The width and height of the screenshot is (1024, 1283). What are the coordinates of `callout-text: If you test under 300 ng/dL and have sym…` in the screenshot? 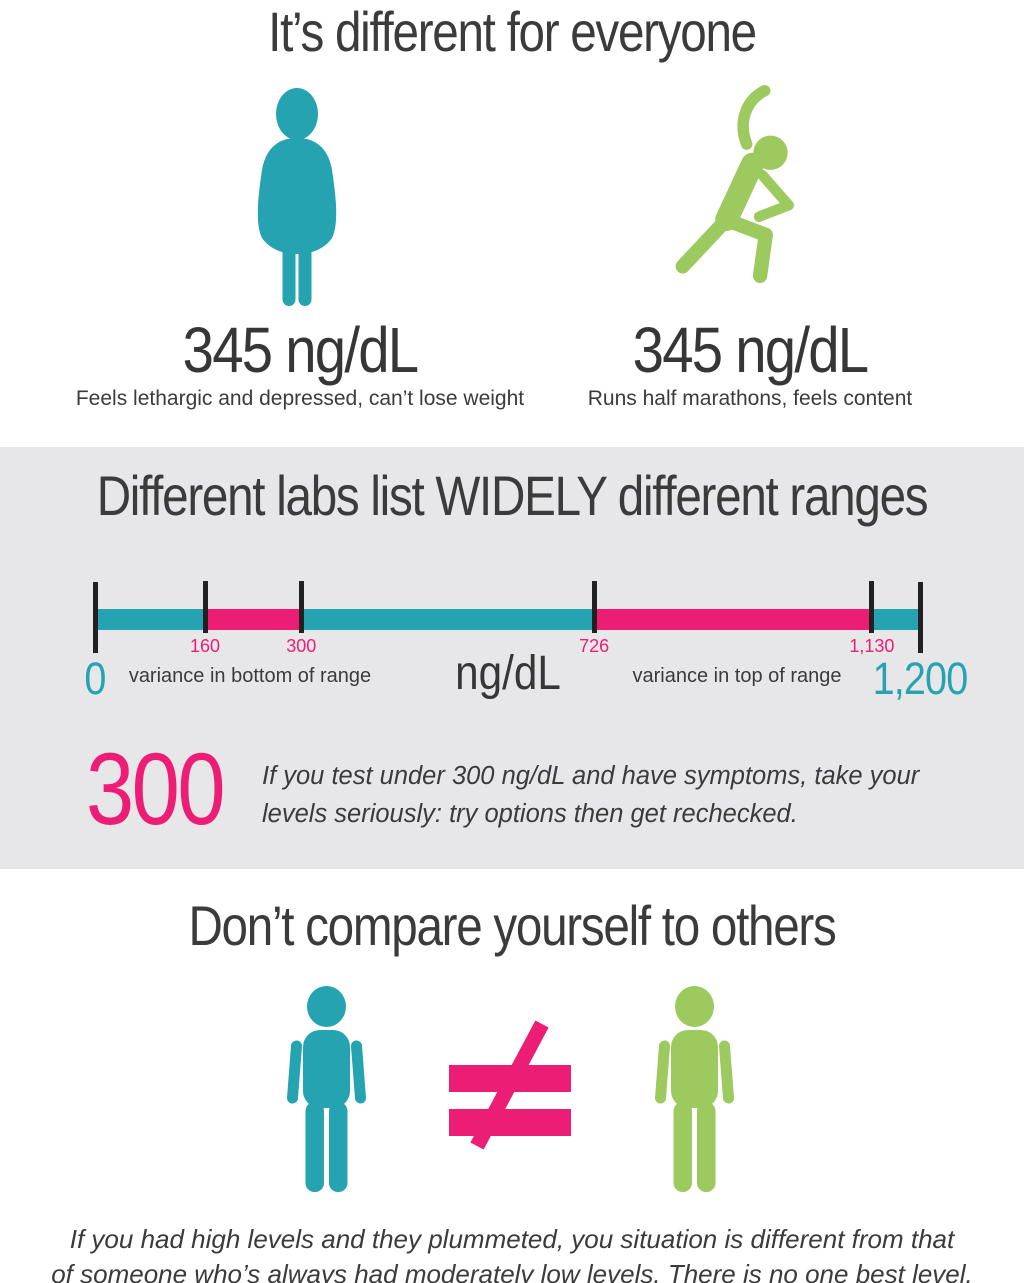 It's located at (590, 795).